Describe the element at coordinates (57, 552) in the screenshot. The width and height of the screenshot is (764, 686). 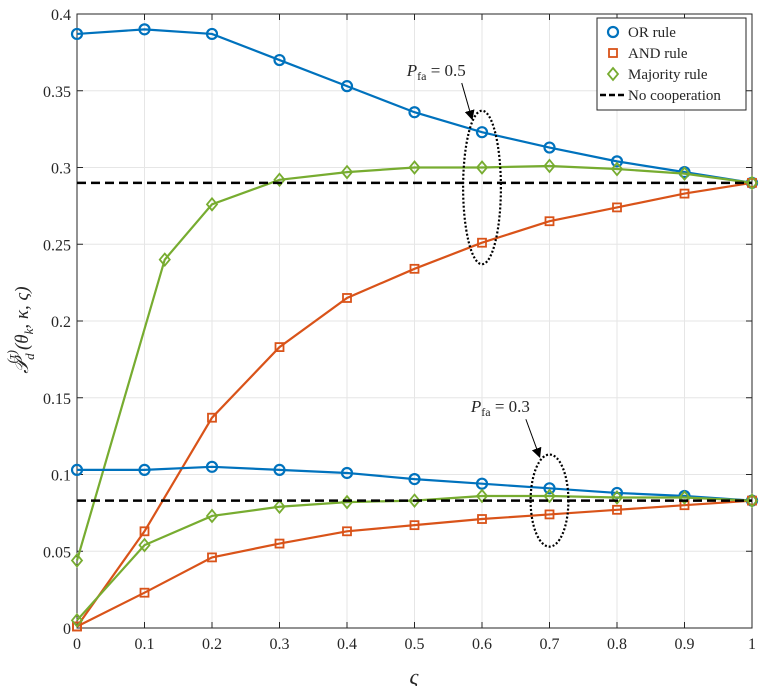
I see `y-tick-label: 0.05` at that location.